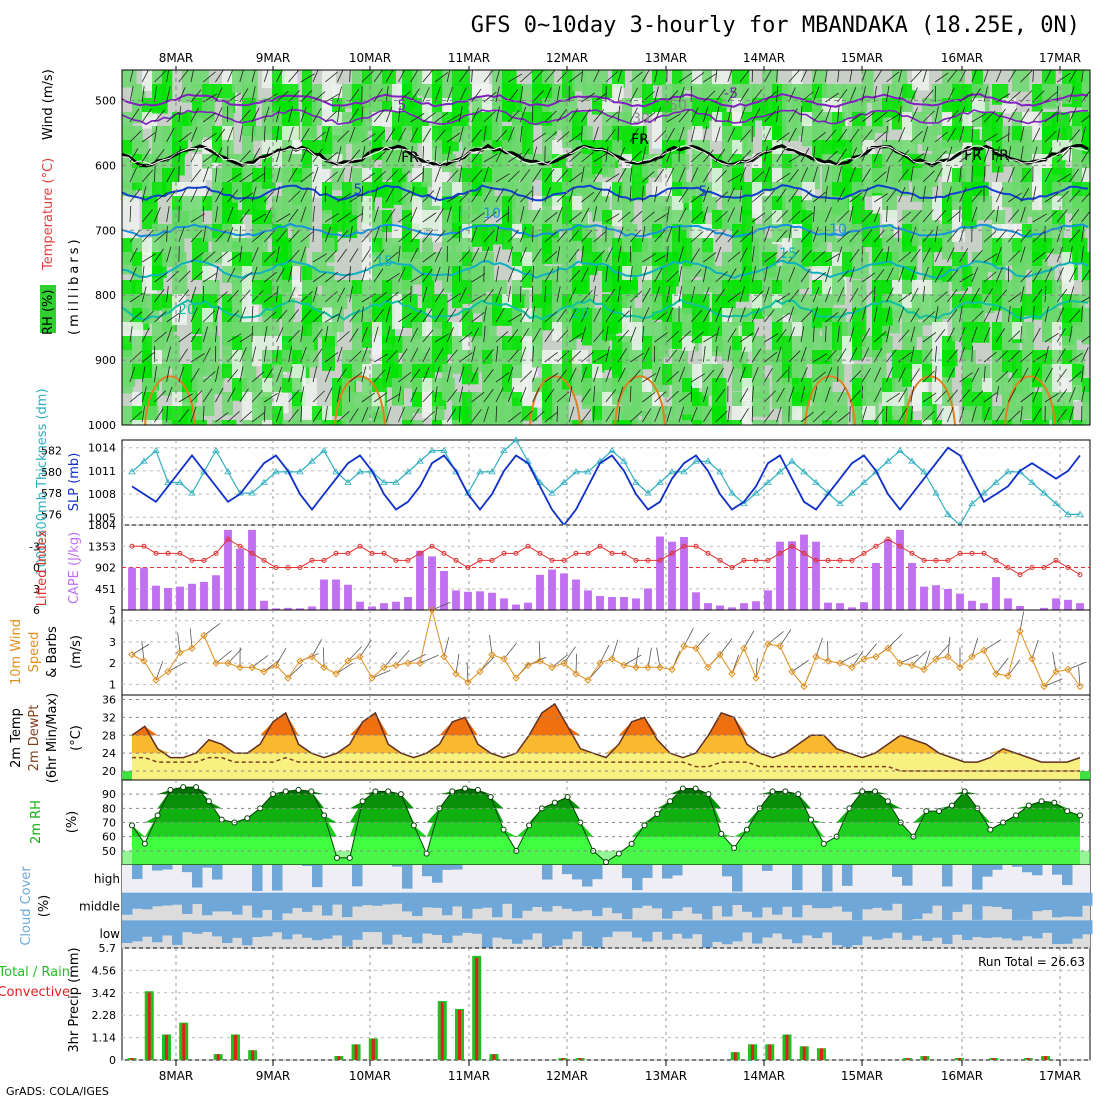 The height and width of the screenshot is (1100, 1100). I want to click on date-label-top: 14MAR, so click(764, 58).